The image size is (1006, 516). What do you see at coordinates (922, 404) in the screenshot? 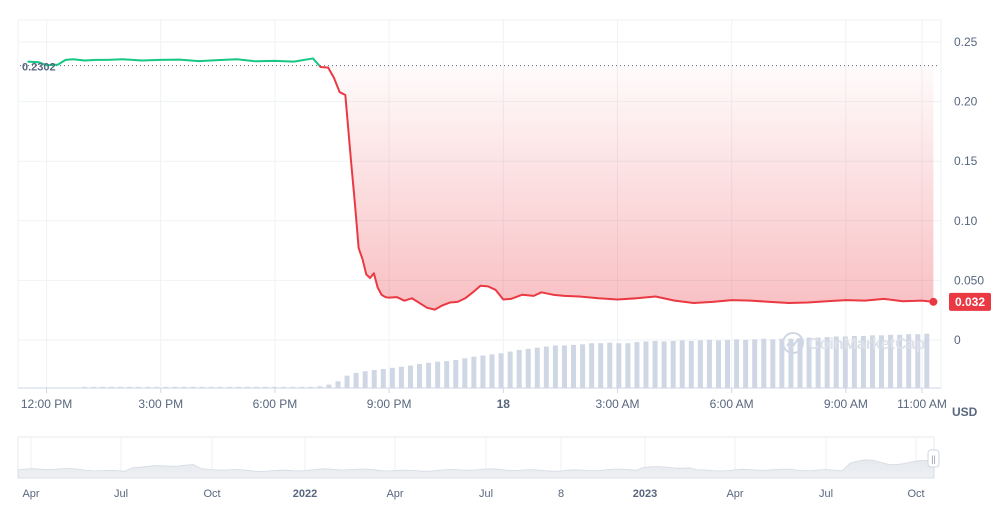
I see `x-tick-label: 11:00 AM` at bounding box center [922, 404].